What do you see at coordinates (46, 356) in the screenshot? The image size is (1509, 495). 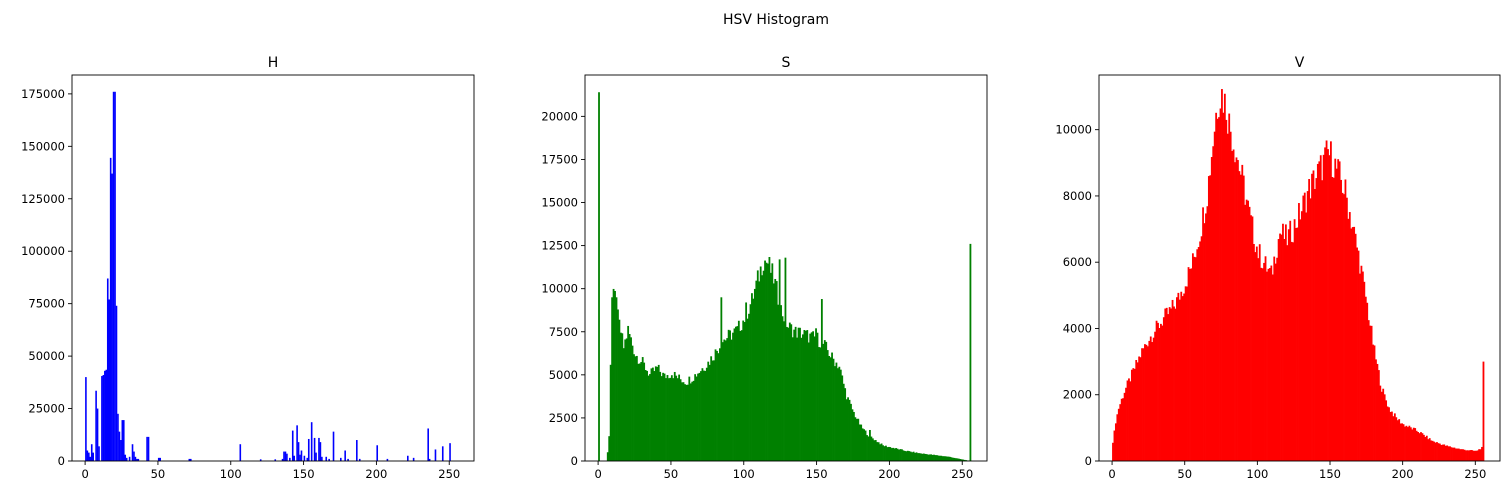 I see `y-tick-label: 50000` at bounding box center [46, 356].